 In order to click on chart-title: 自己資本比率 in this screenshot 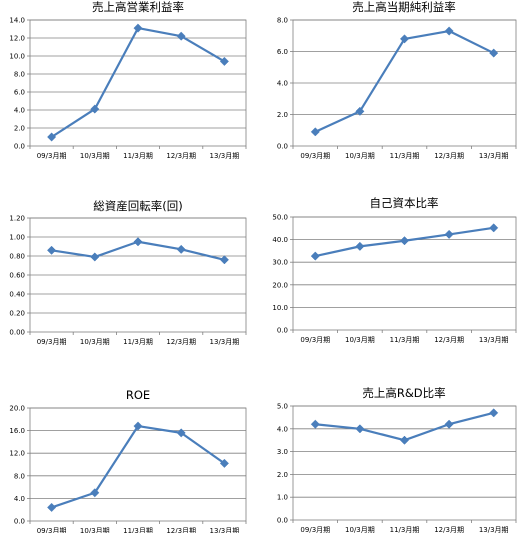, I will do `click(404, 203)`.